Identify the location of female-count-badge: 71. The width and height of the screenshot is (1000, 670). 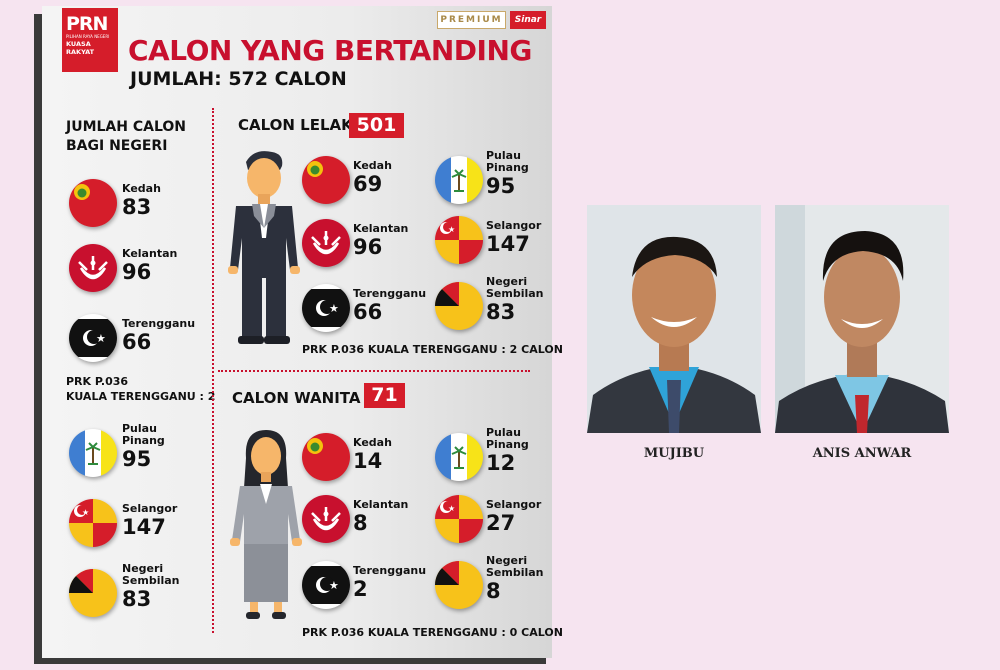
(384, 395).